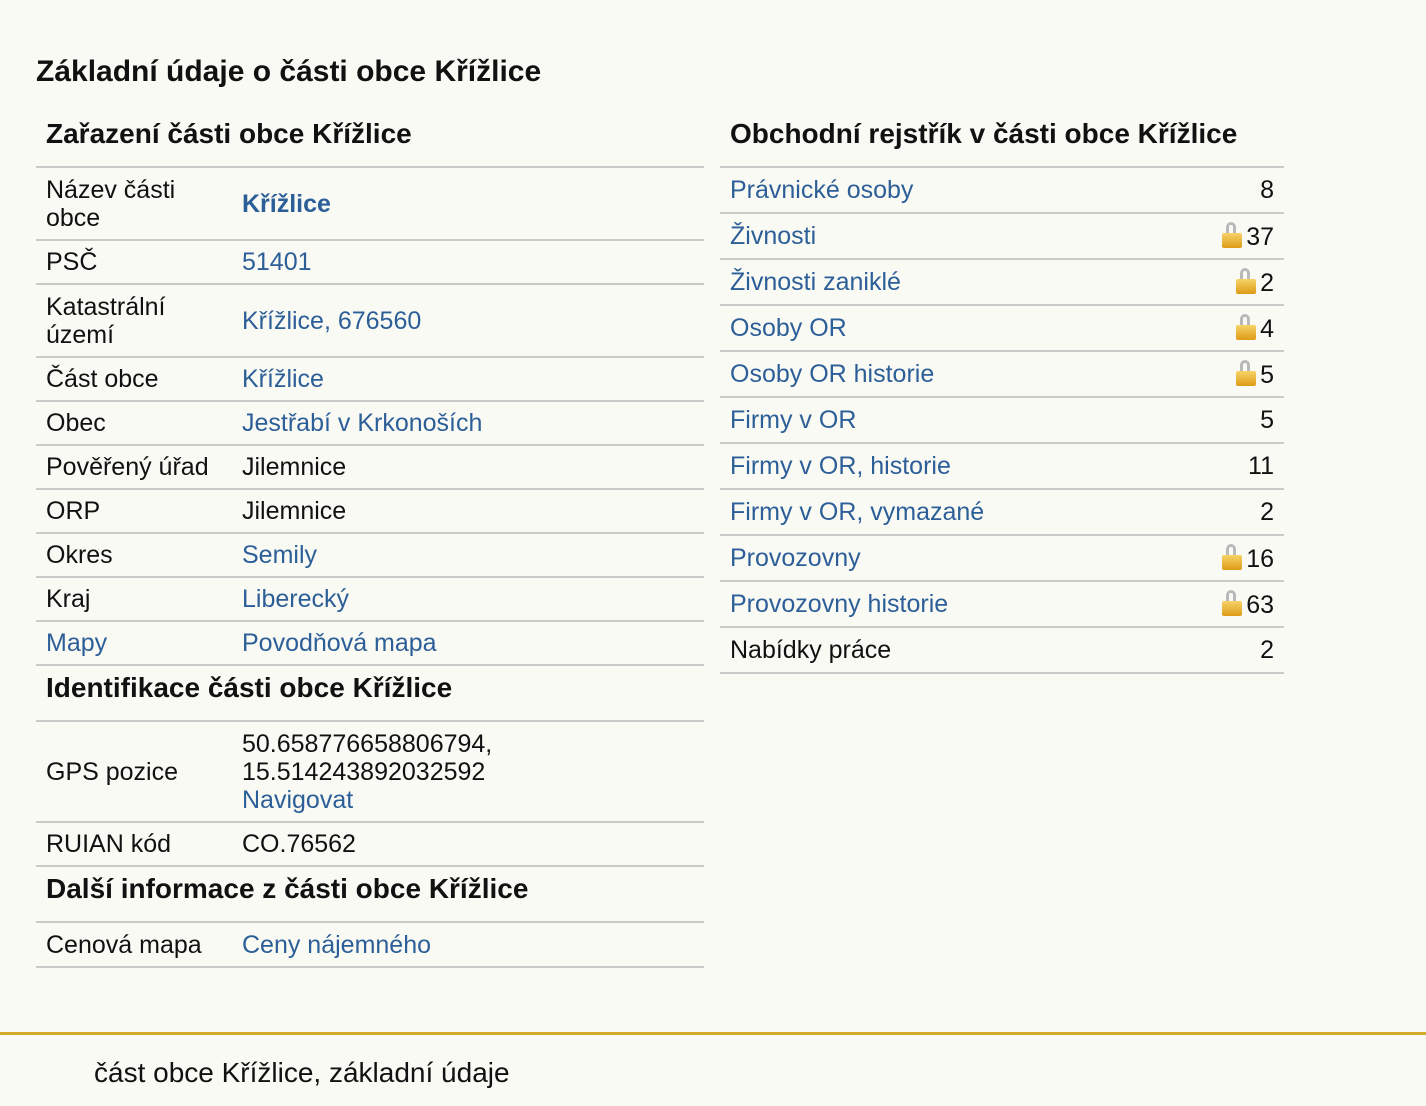 Image resolution: width=1426 pixels, height=1106 pixels. I want to click on okres-link: Semily, so click(280, 555).